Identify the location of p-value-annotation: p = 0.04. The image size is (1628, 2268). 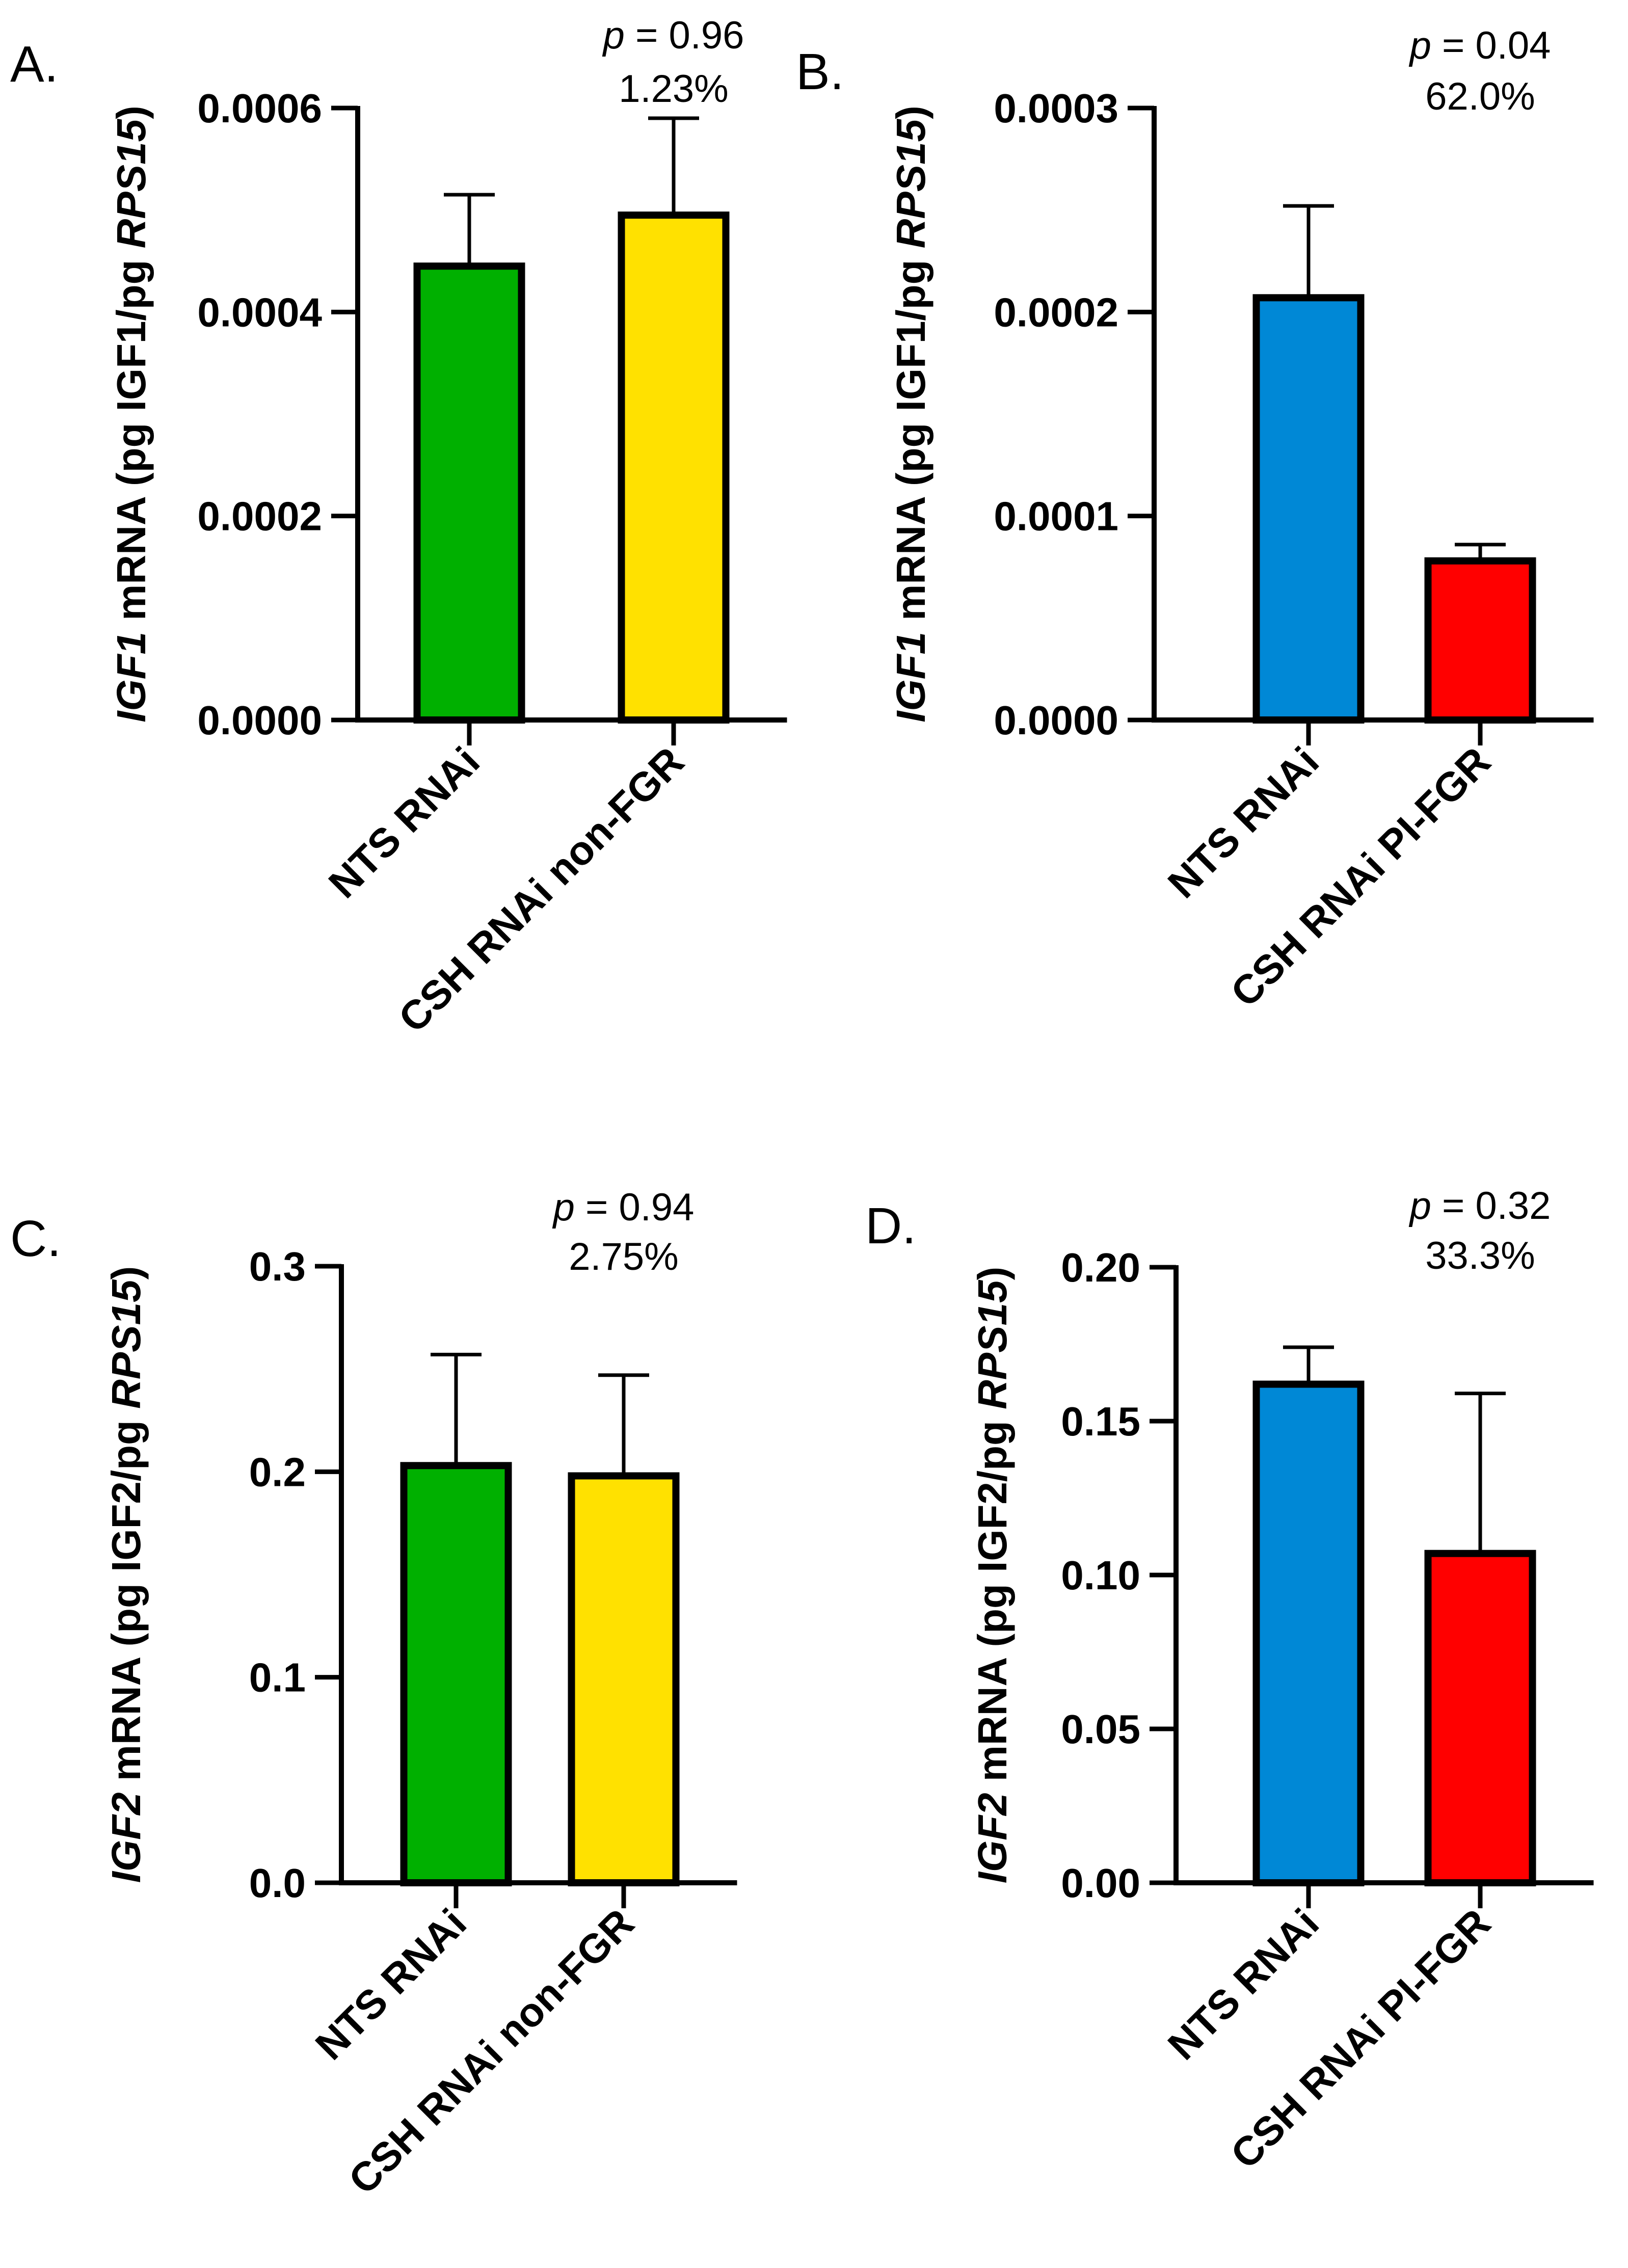
(1480, 45).